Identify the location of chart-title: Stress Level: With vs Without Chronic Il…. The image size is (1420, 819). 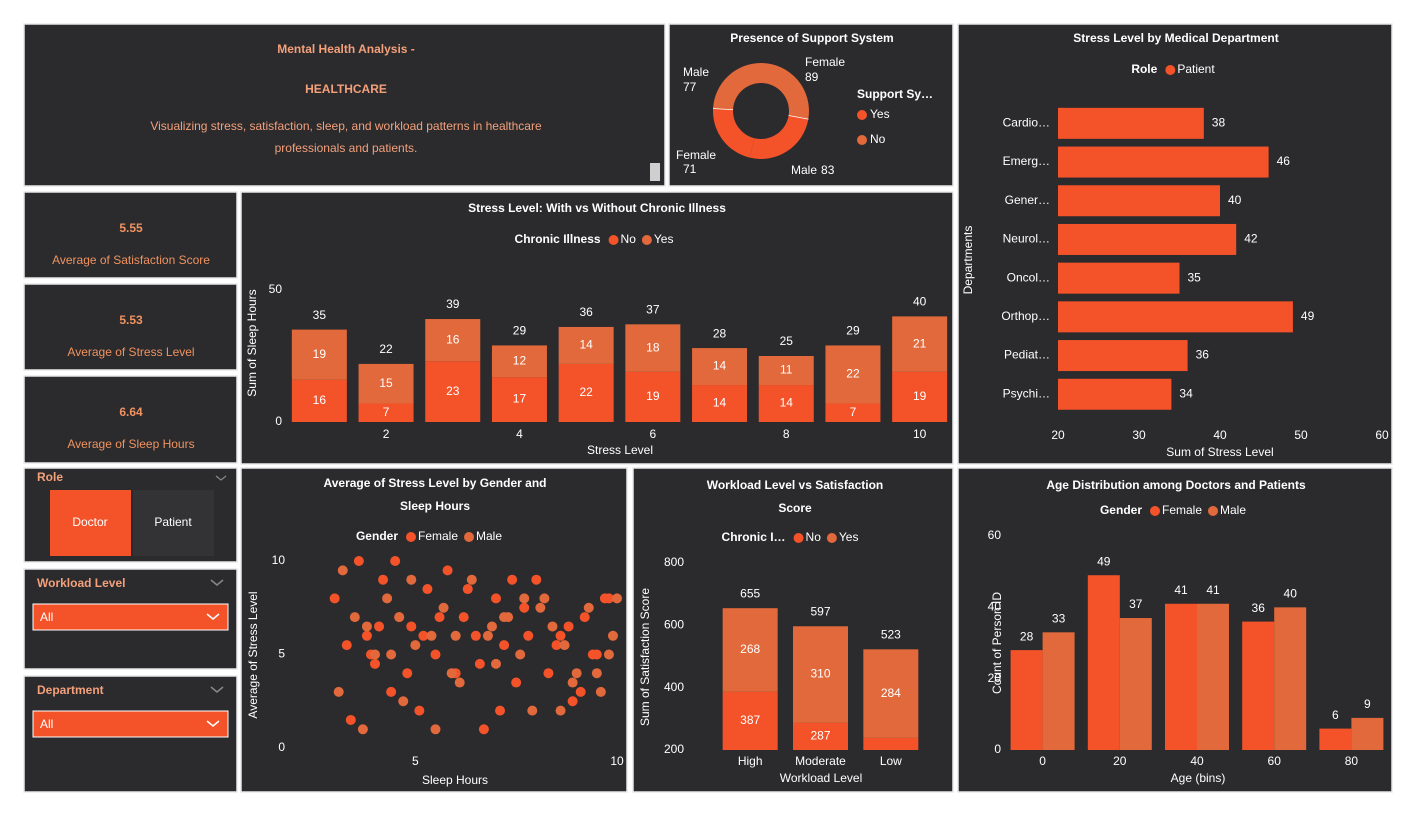
(597, 208).